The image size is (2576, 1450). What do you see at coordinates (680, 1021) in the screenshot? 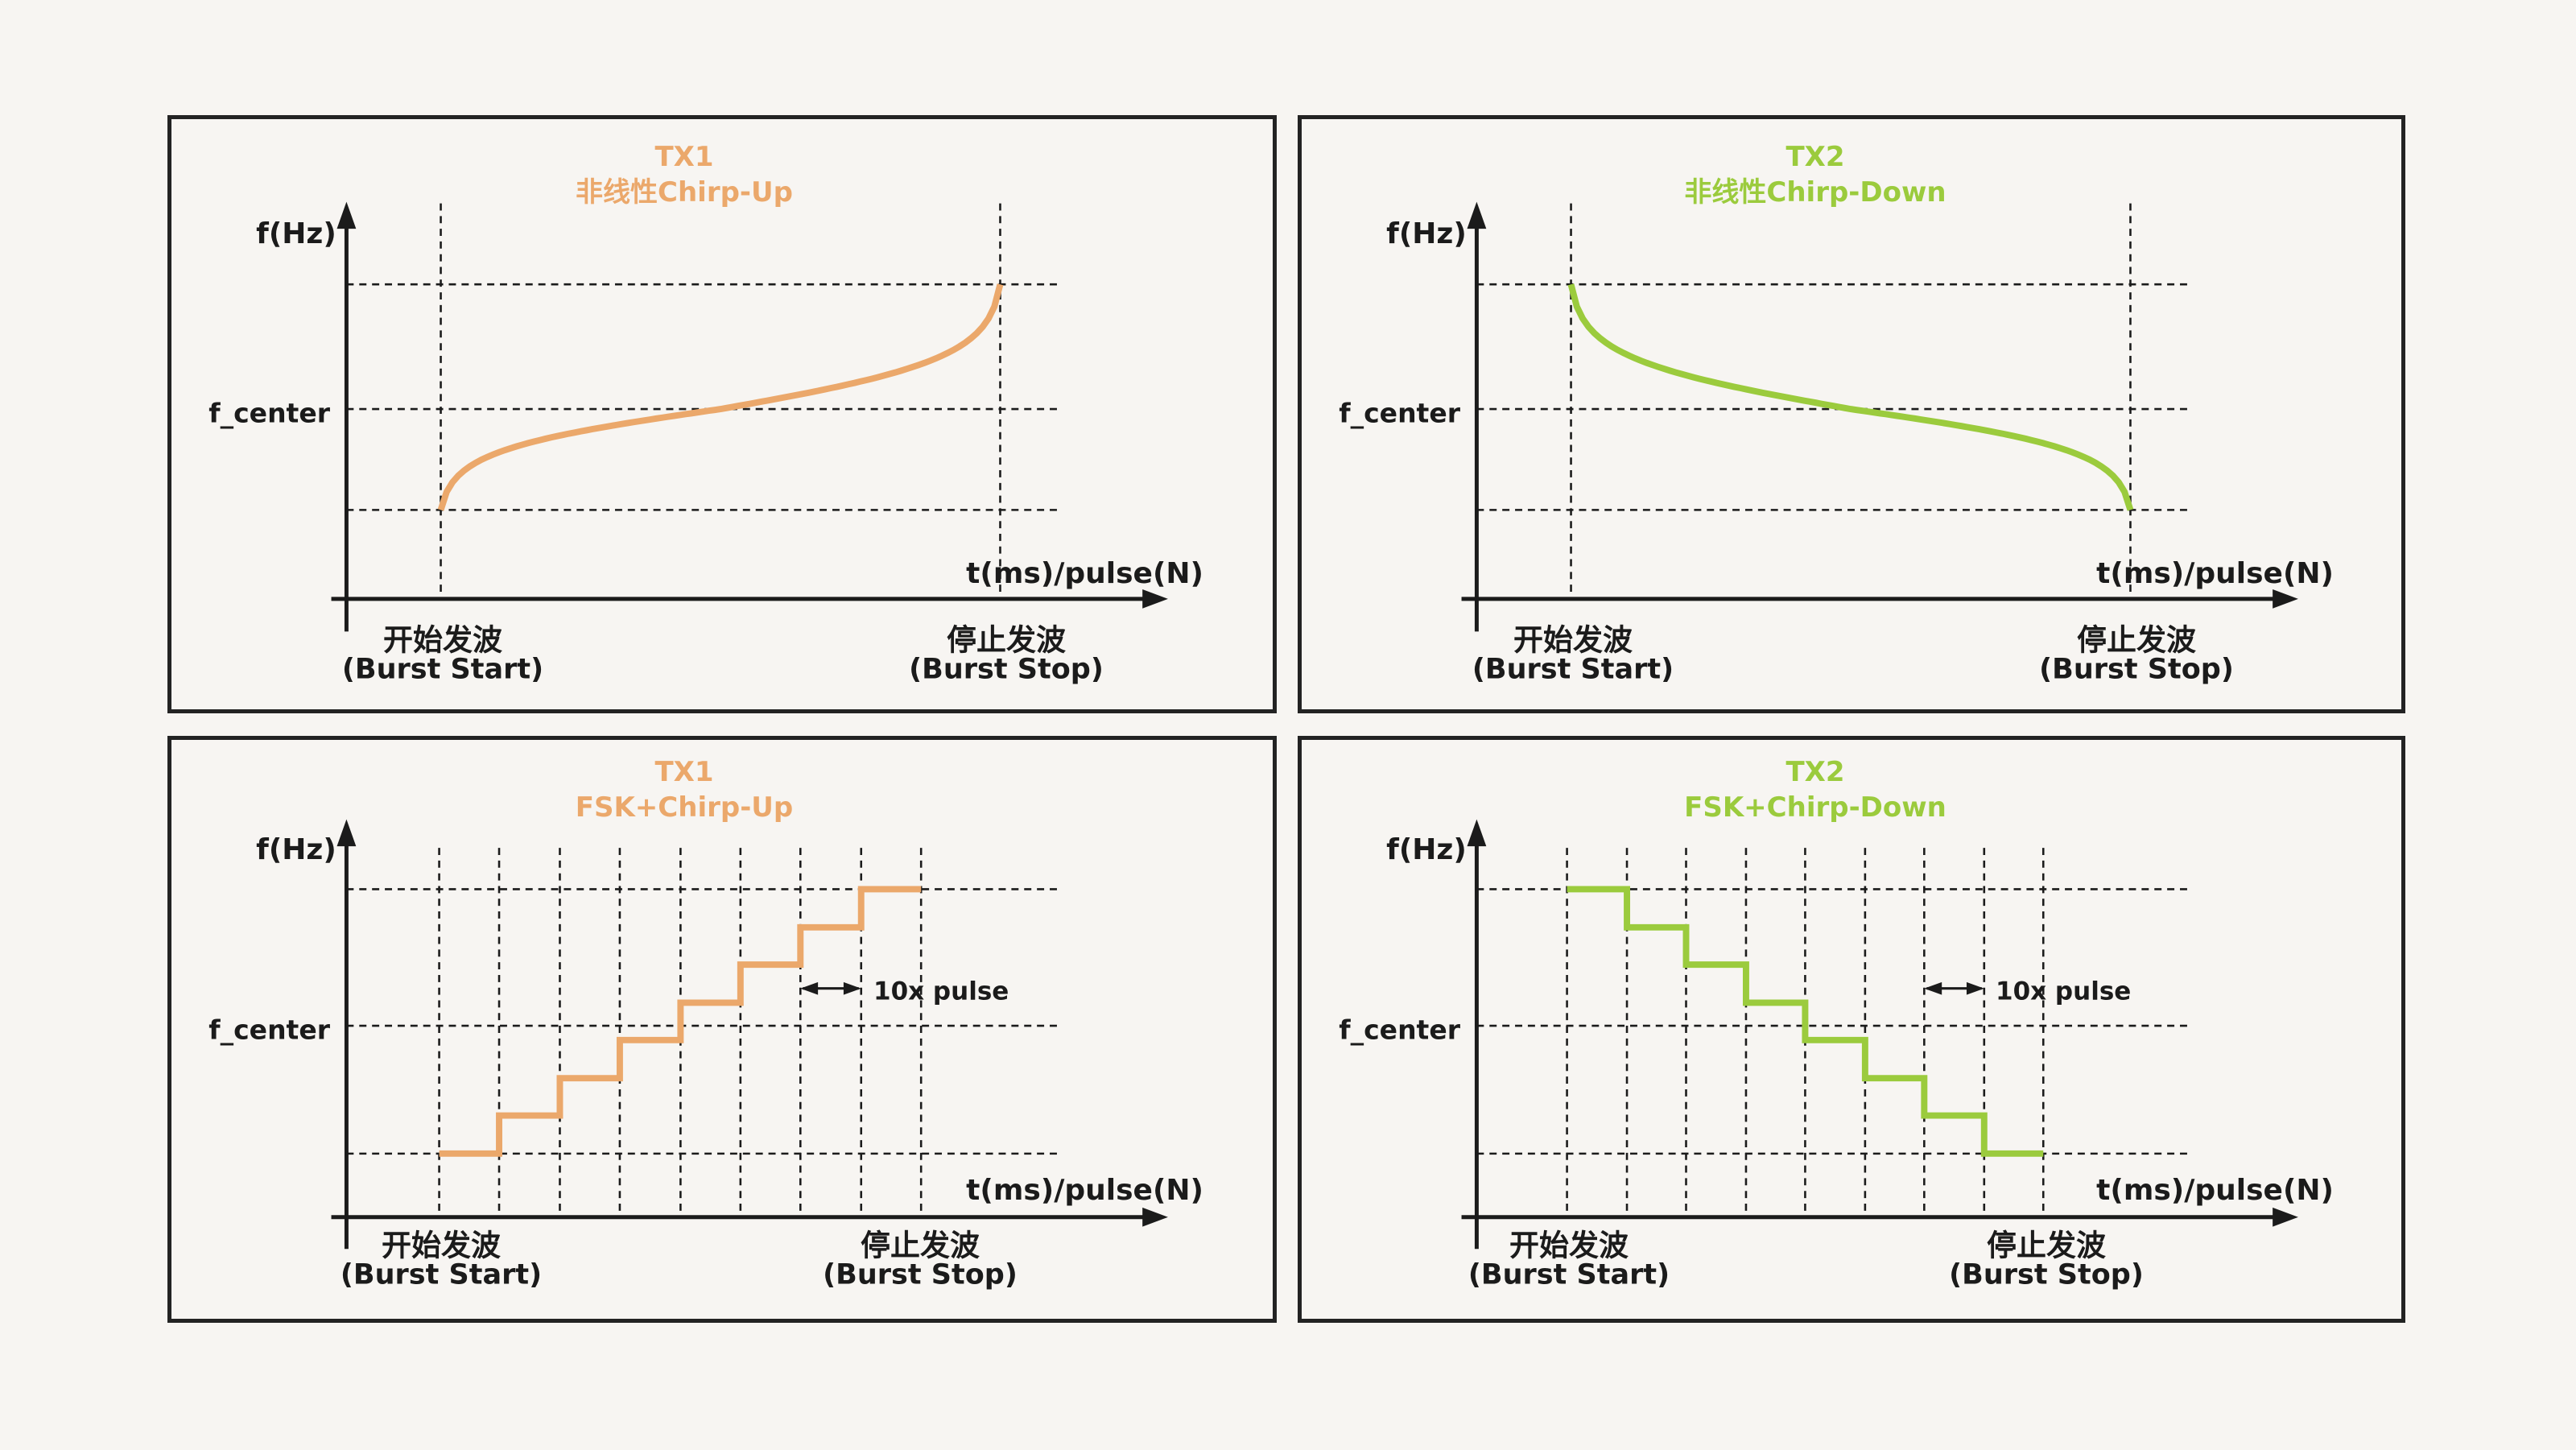
I see `signal-curve-tx1-fsk-chirp-up` at bounding box center [680, 1021].